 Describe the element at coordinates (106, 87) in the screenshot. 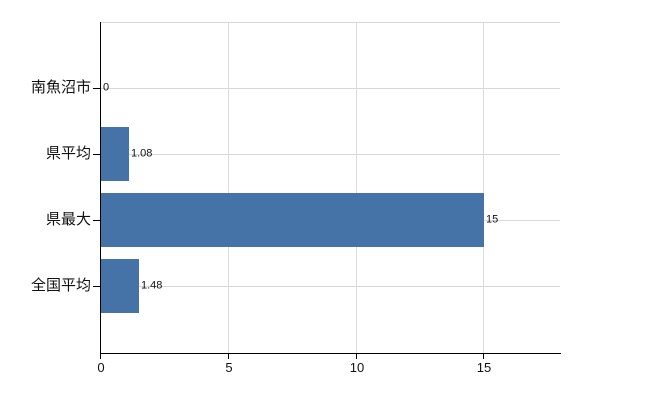

I see `bar-value-label: 0` at that location.